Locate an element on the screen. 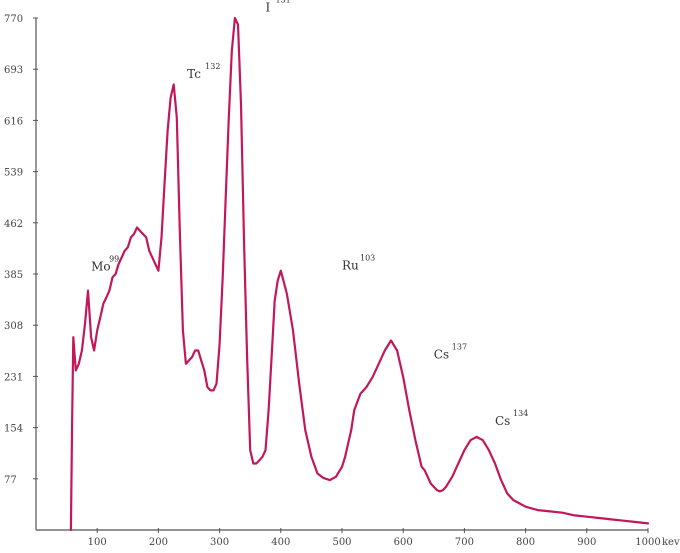 Image resolution: width=680 pixels, height=553 pixels. x-tick-label: 200 is located at coordinates (158, 542).